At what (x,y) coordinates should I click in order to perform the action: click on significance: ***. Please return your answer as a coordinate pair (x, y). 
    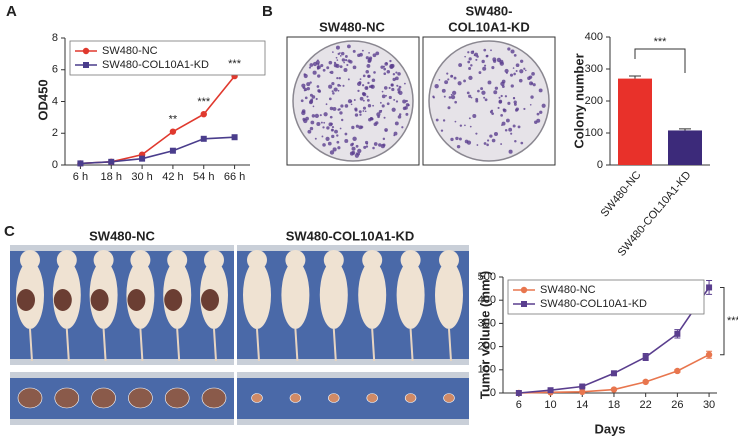
    Looking at the image, I should click on (661, 42).